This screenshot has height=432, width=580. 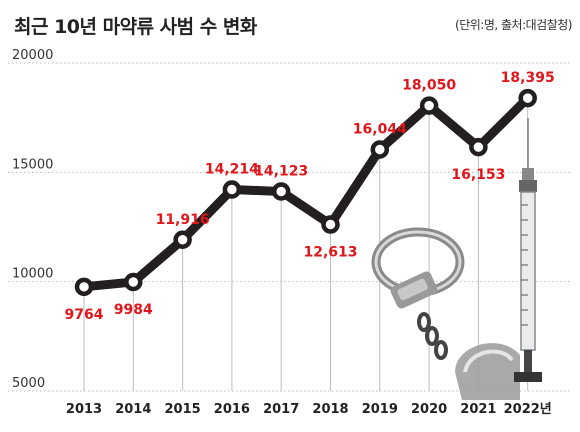 I want to click on data-label: 12,613, so click(x=330, y=253).